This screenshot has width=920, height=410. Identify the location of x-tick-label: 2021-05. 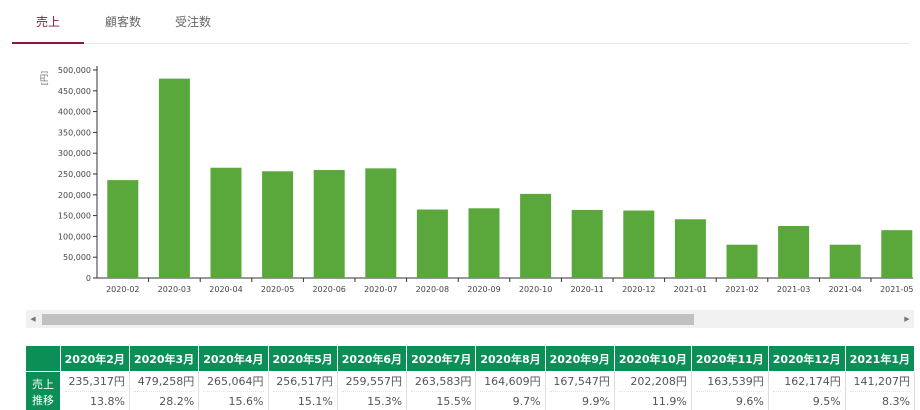
(896, 289).